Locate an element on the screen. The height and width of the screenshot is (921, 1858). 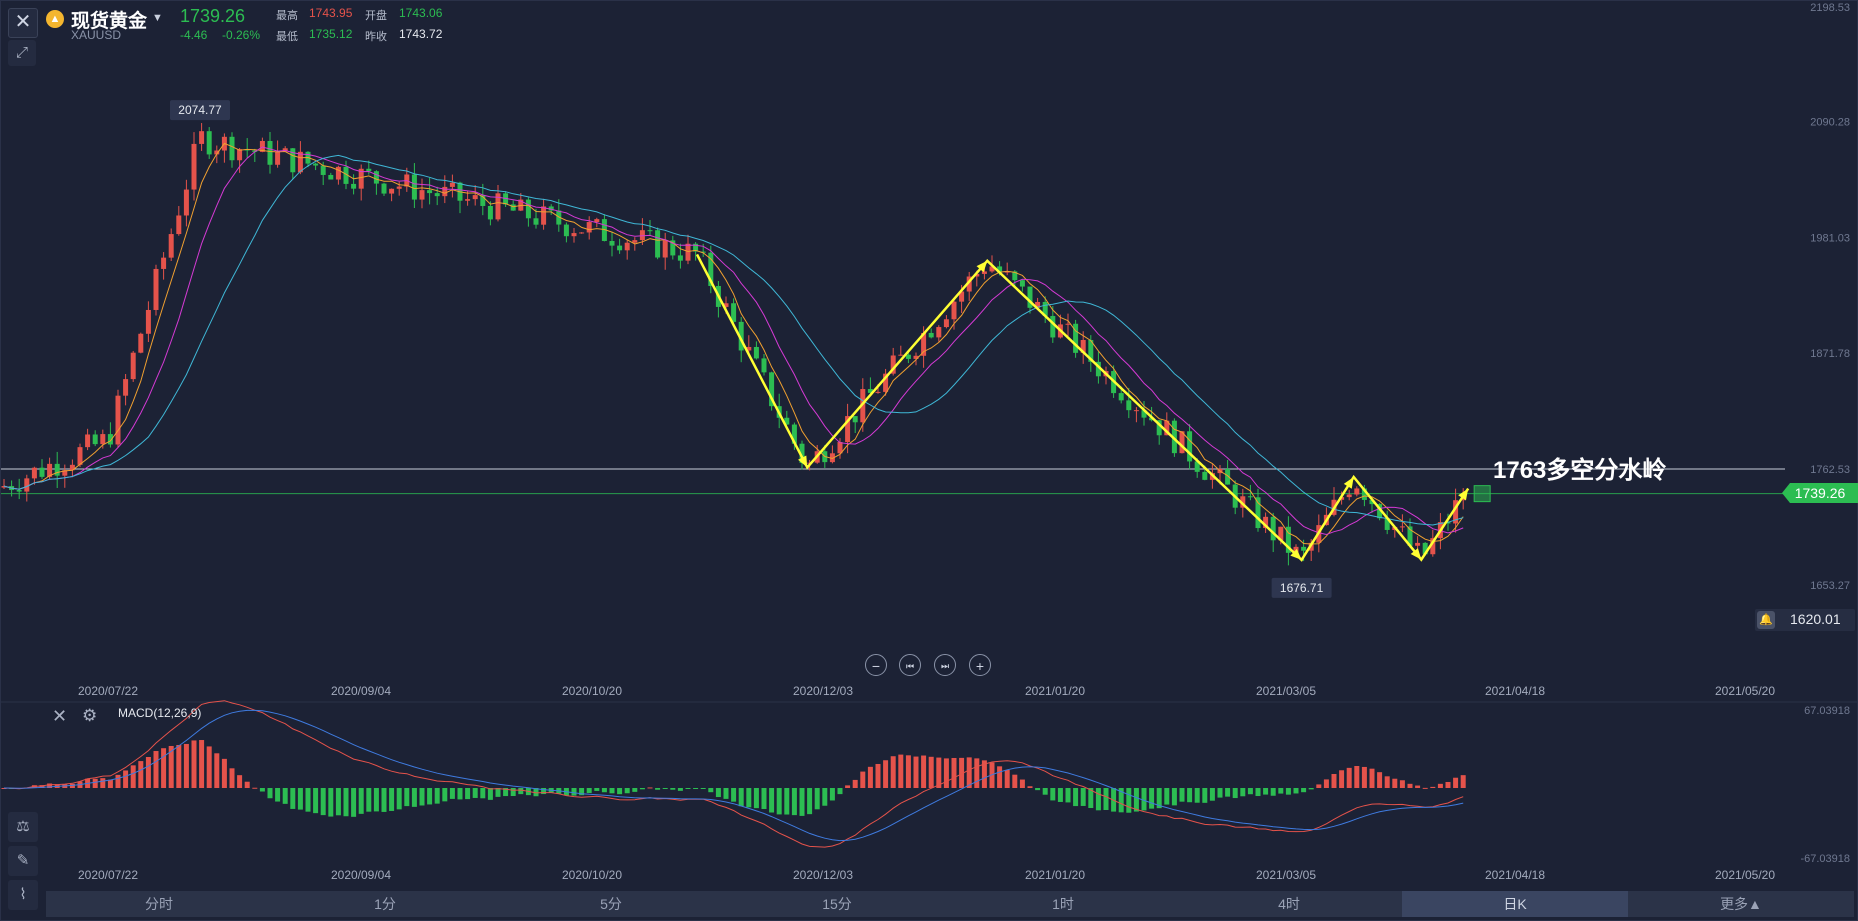
low-label: 最低 is located at coordinates (287, 37).